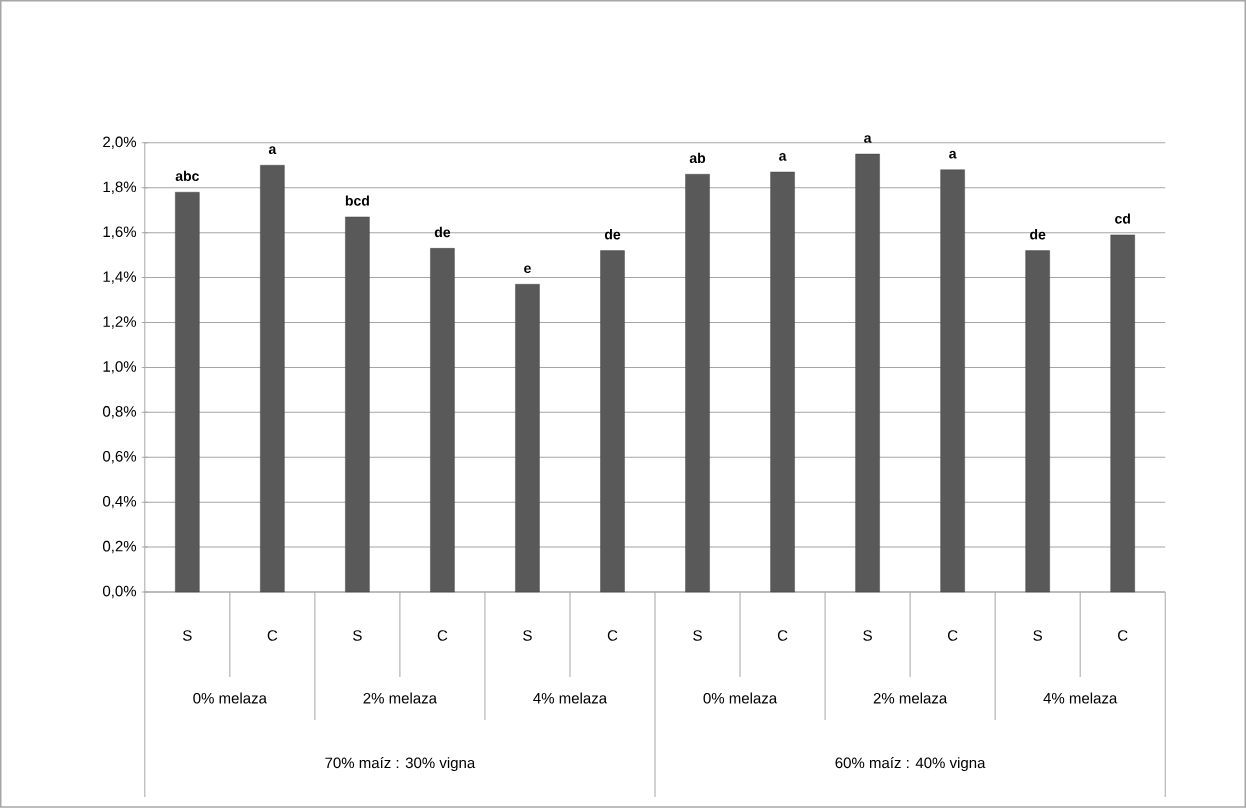 The height and width of the screenshot is (808, 1246). I want to click on y-tick-label: 1,6%, so click(120, 232).